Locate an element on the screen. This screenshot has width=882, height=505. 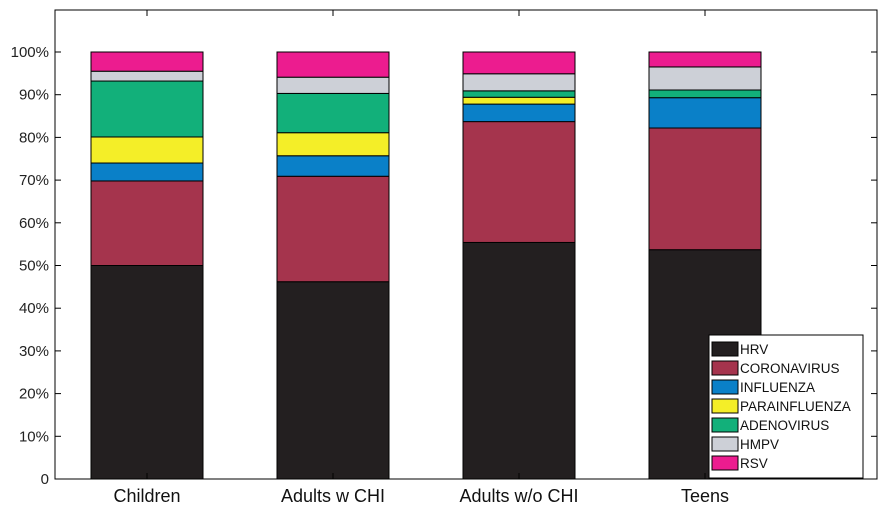
bar-adults-w-chi-influenza is located at coordinates (333, 166).